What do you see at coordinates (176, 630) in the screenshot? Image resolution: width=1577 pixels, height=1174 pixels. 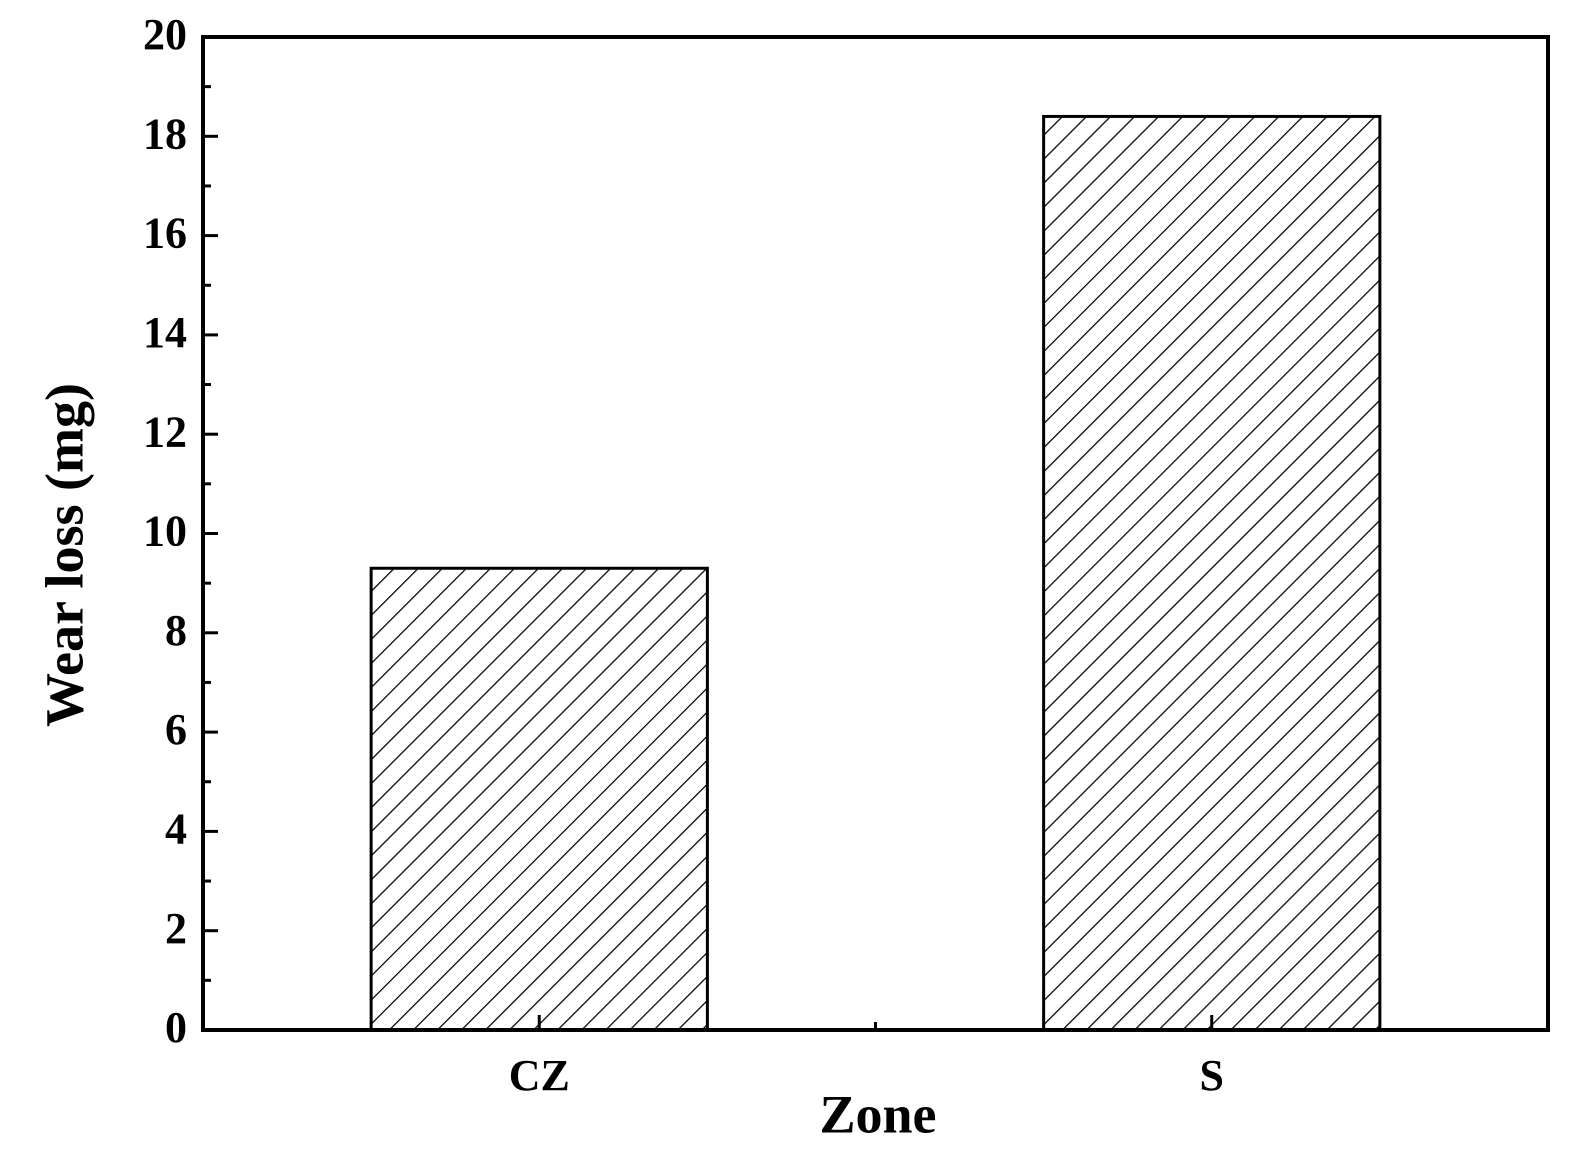 I see `y-tick-label: 8` at bounding box center [176, 630].